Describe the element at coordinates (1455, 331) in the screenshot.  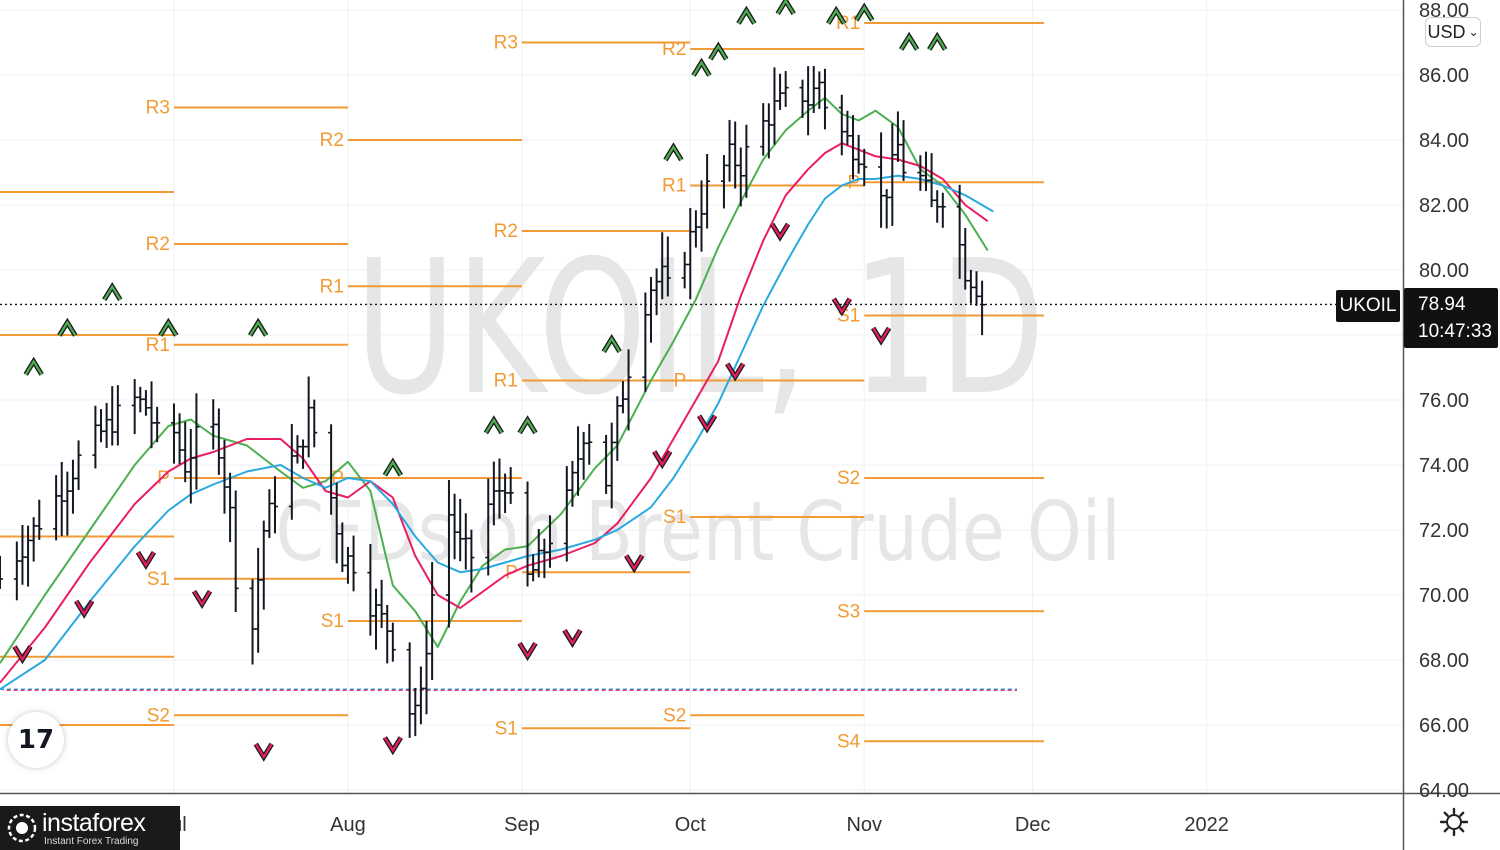
I see `bar-countdown: 10:47:33` at that location.